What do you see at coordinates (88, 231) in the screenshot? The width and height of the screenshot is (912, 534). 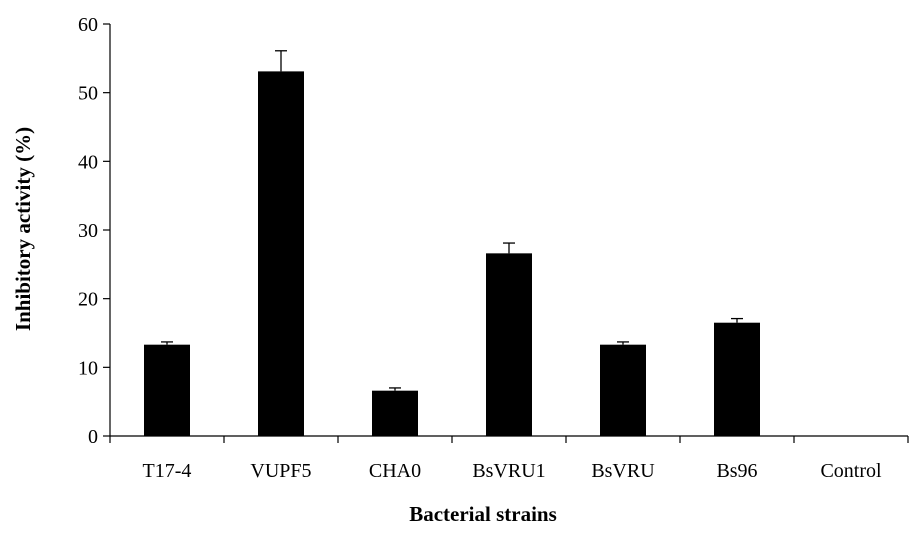 I see `y-tick-label: 30` at bounding box center [88, 231].